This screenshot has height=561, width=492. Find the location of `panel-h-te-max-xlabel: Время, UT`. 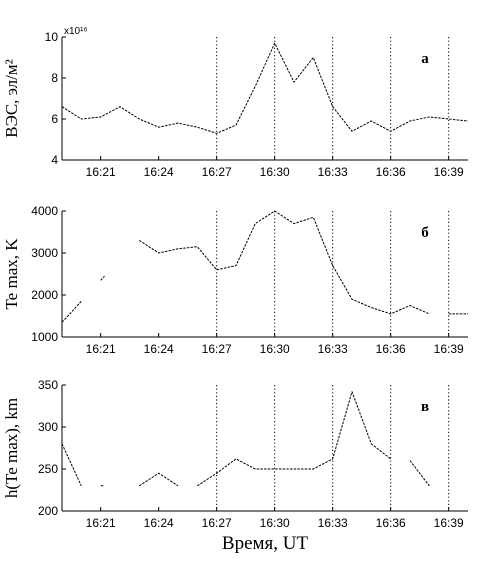

panel-h-te-max-xlabel: Время, UT is located at coordinates (265, 543).